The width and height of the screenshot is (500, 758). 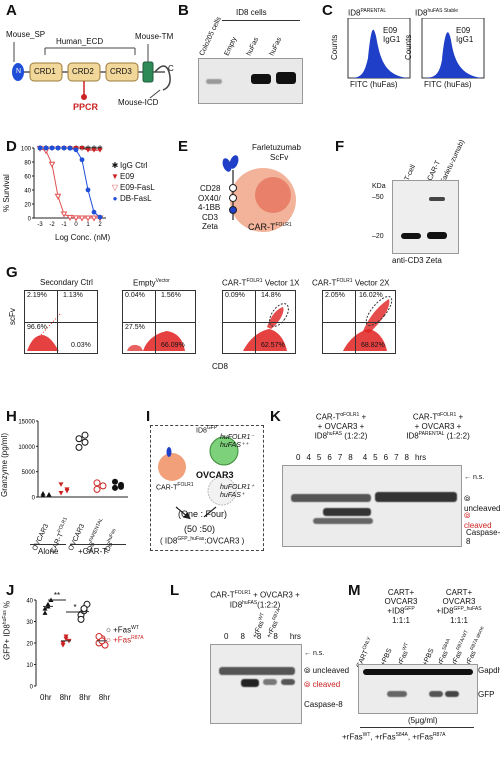 I want to click on cd3-node, so click(x=233, y=210).